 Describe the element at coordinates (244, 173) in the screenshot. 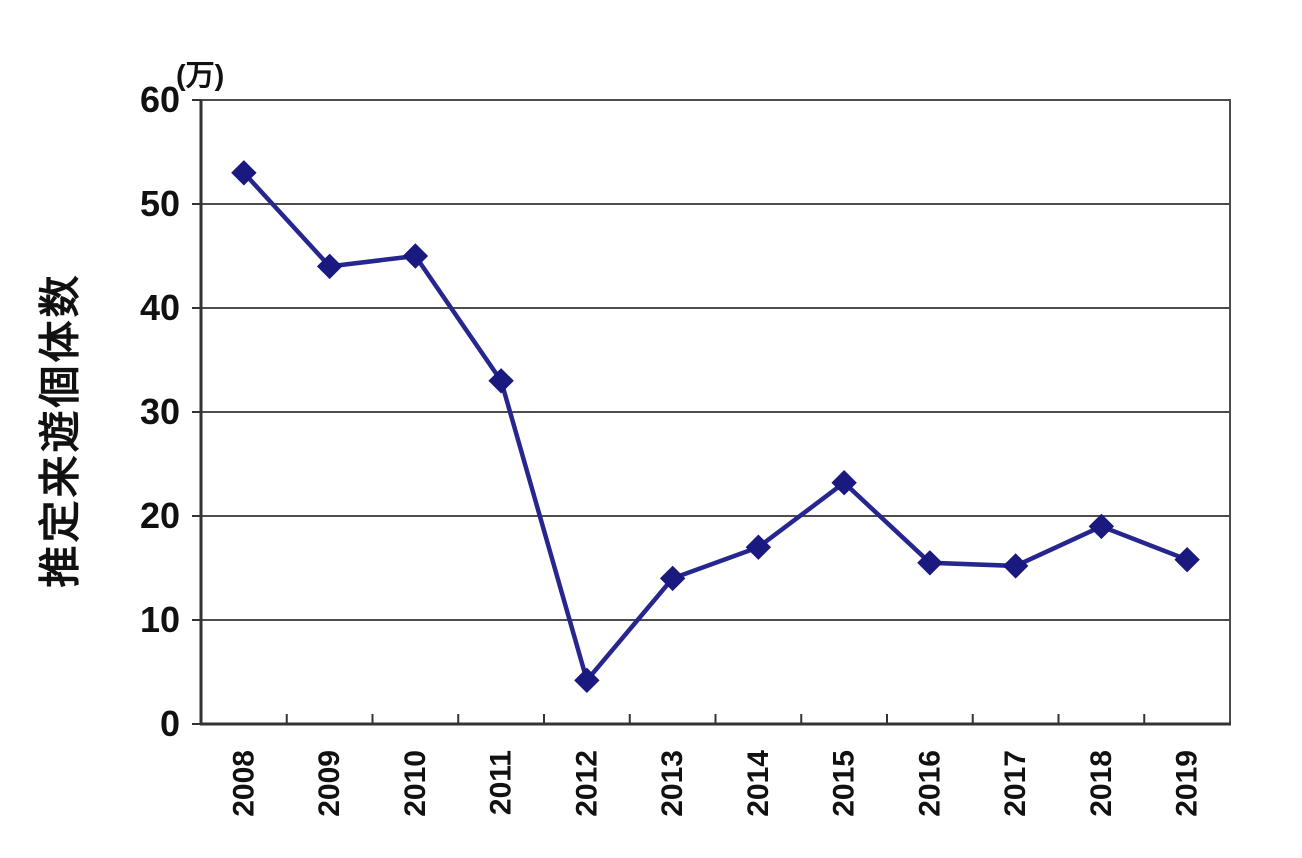

I see `data-point-2008` at that location.